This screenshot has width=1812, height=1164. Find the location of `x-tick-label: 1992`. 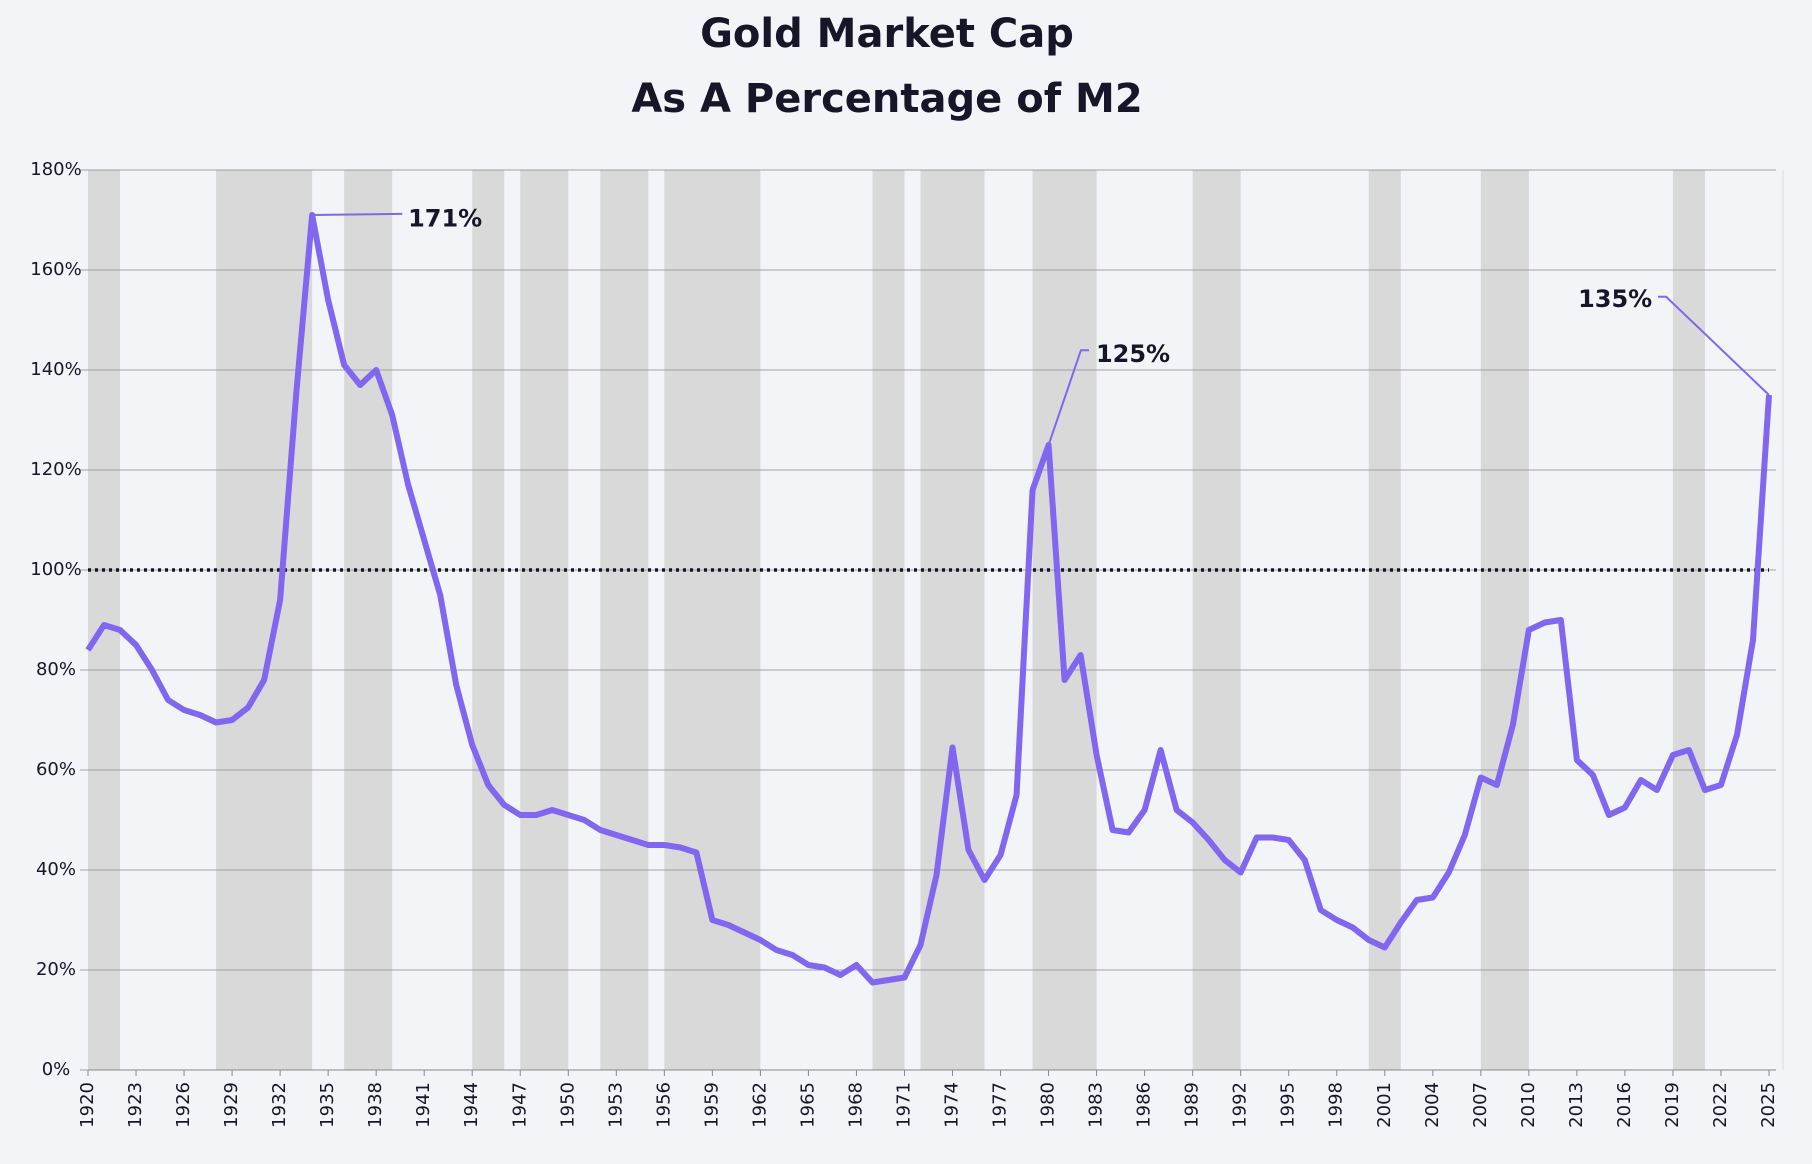

x-tick-label: 1992 is located at coordinates (1240, 1105).